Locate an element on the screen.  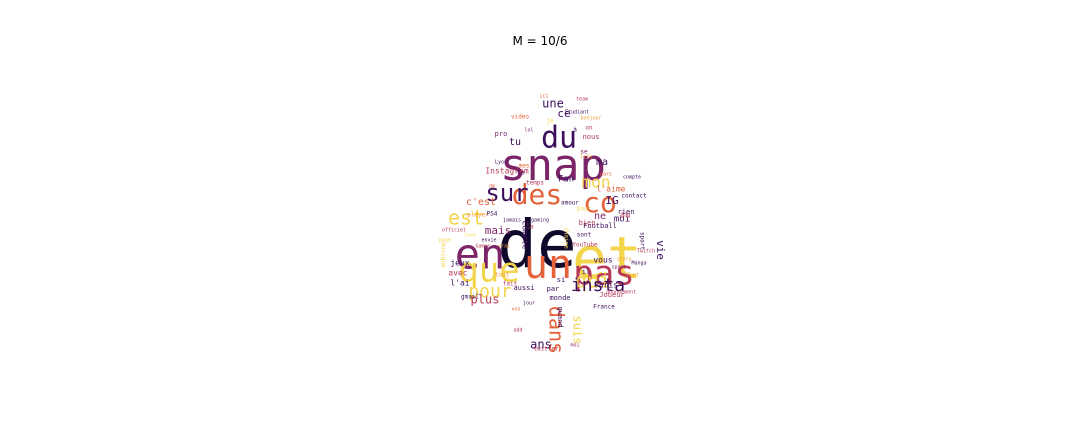
cloud-word: Gamer is located at coordinates (482, 247).